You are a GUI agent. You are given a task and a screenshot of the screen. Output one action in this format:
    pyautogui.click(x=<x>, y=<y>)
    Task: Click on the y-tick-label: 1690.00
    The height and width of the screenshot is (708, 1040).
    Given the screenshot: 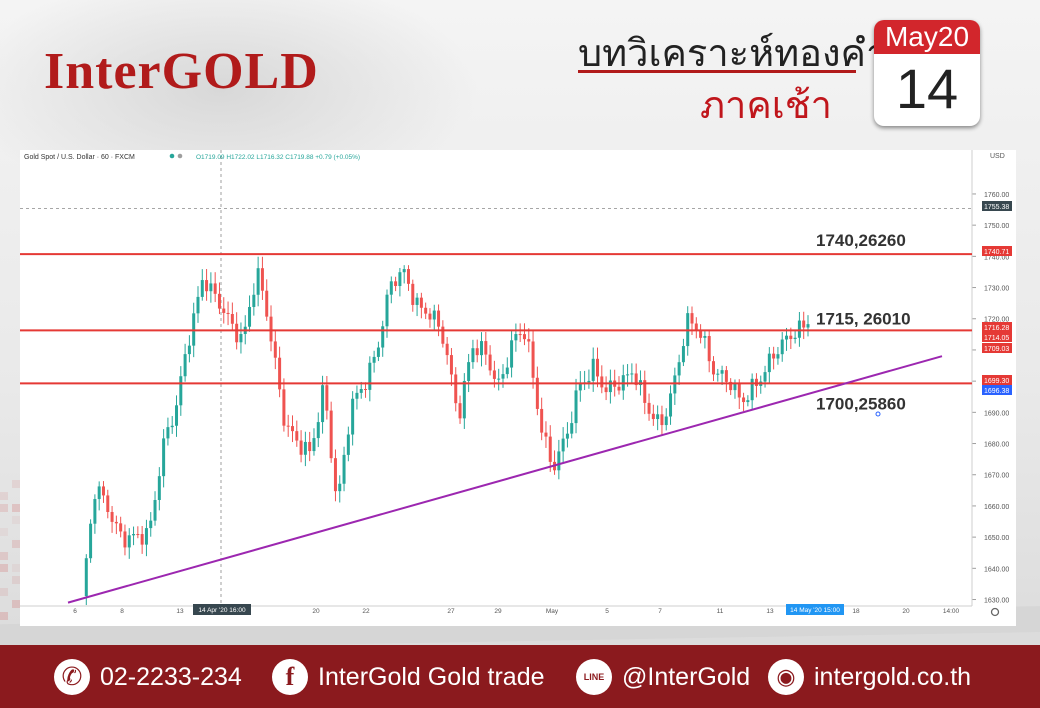 What is the action you would take?
    pyautogui.click(x=996, y=413)
    